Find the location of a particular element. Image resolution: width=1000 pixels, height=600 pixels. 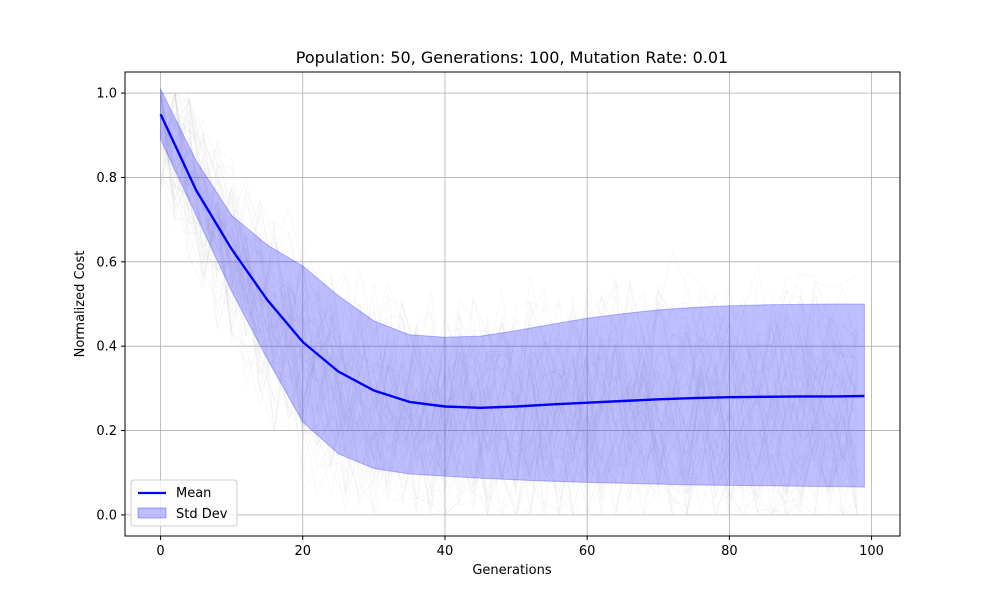

y-tick-label: 0.8 is located at coordinates (106, 178).